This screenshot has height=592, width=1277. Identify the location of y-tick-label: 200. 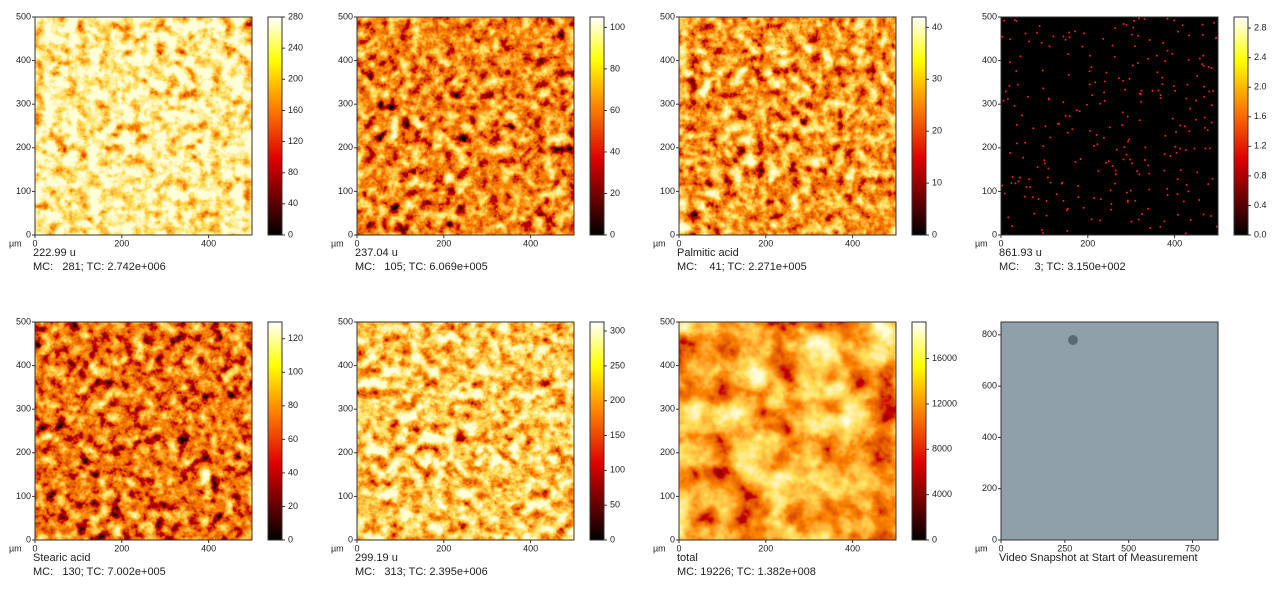
(667, 147).